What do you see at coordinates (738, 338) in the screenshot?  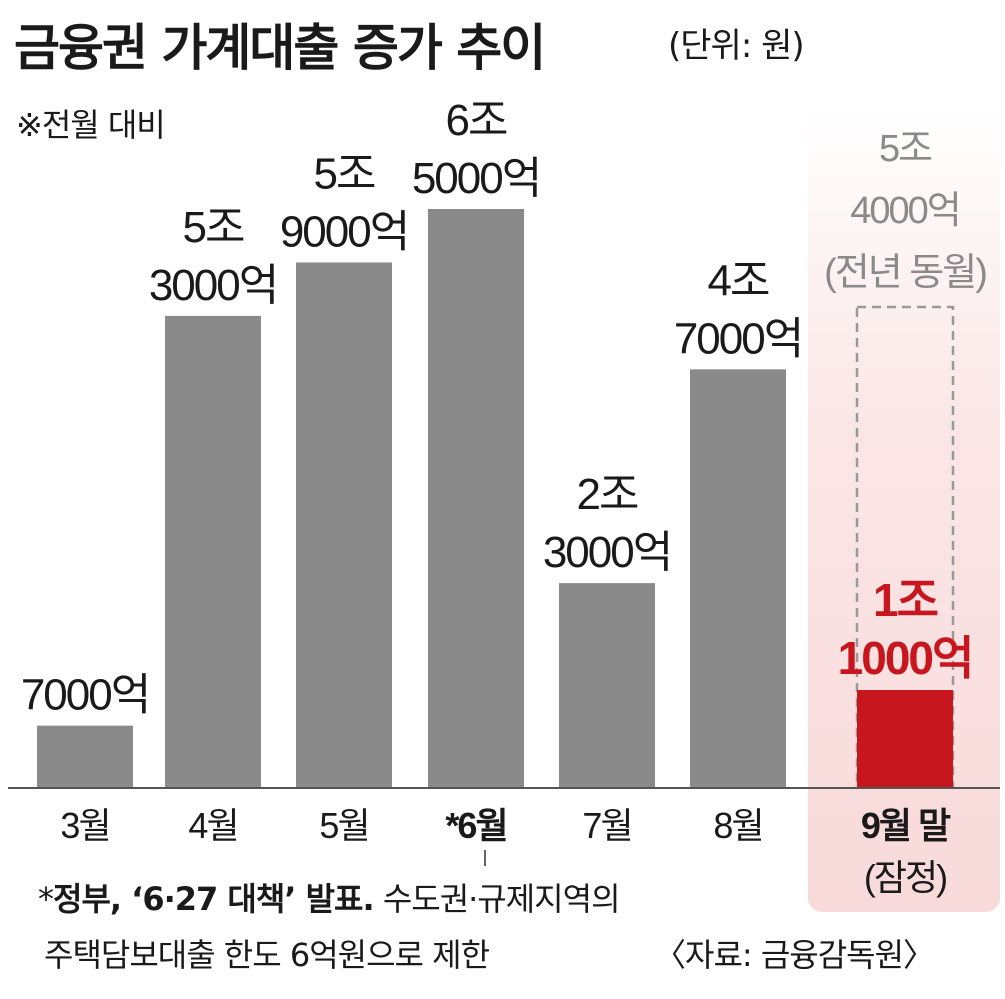 I see `data-label-6-2: 7000억` at bounding box center [738, 338].